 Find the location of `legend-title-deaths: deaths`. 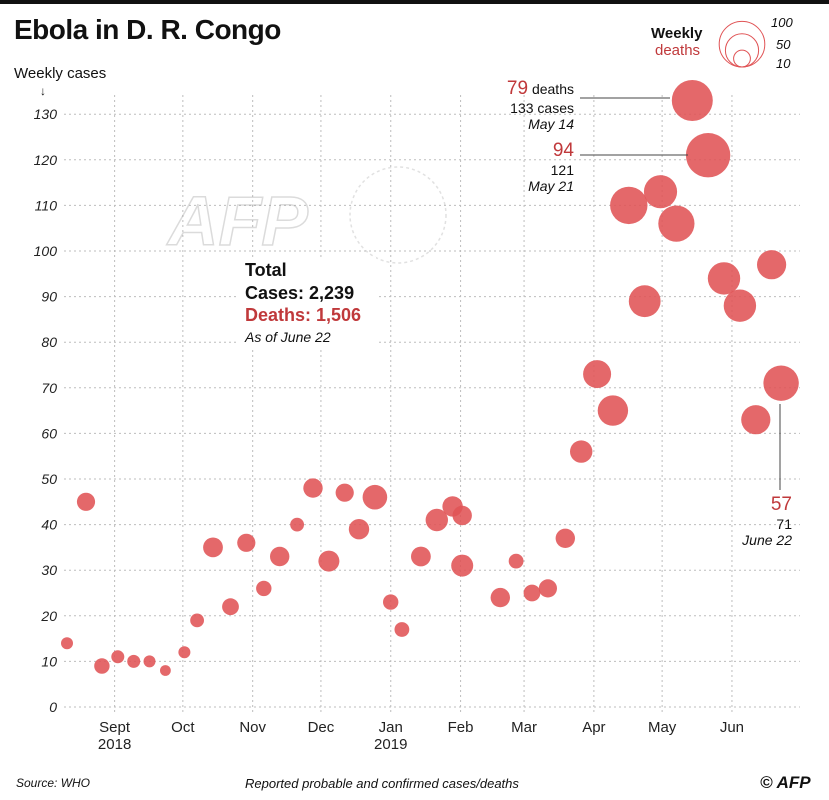

legend-title-deaths: deaths is located at coordinates (678, 50).